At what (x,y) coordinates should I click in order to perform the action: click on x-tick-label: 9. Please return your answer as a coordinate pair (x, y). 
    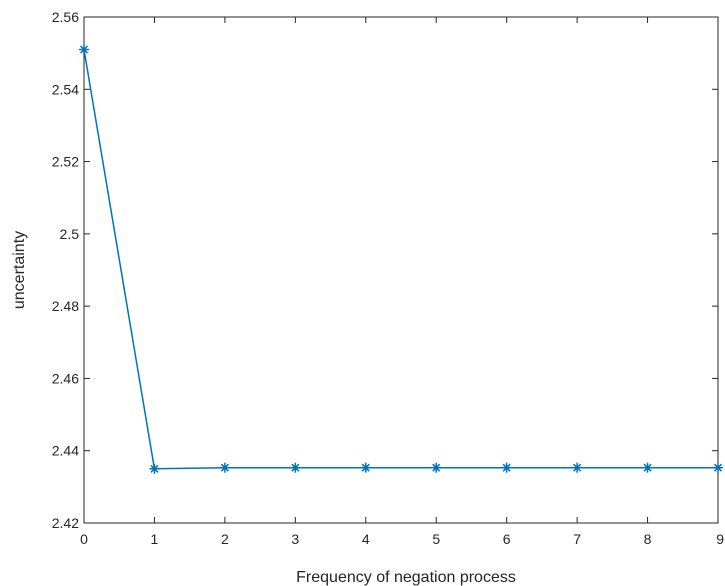
    Looking at the image, I should click on (720, 539).